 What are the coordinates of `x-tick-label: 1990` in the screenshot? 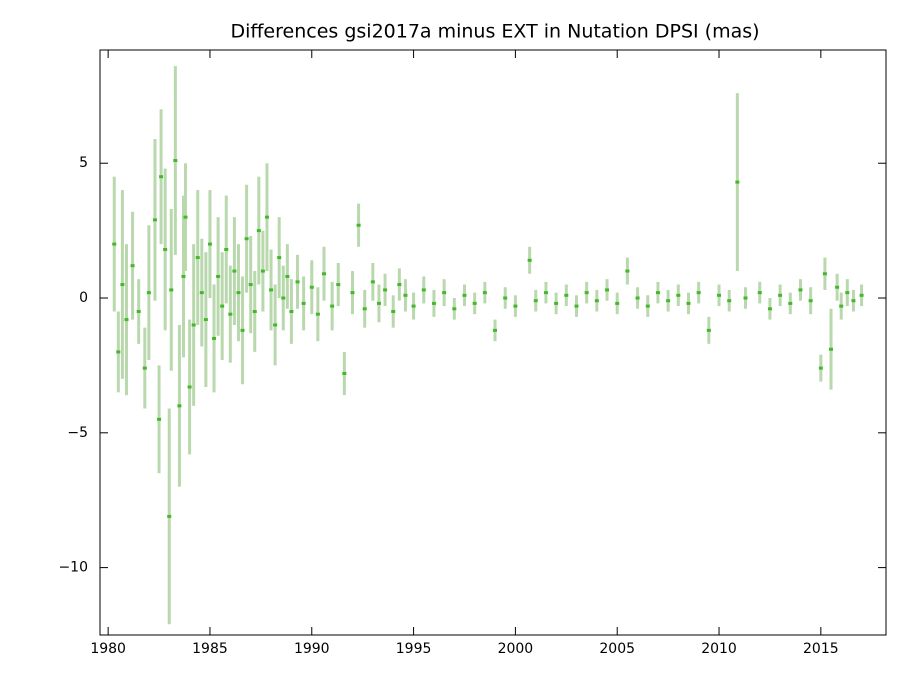 It's located at (312, 649).